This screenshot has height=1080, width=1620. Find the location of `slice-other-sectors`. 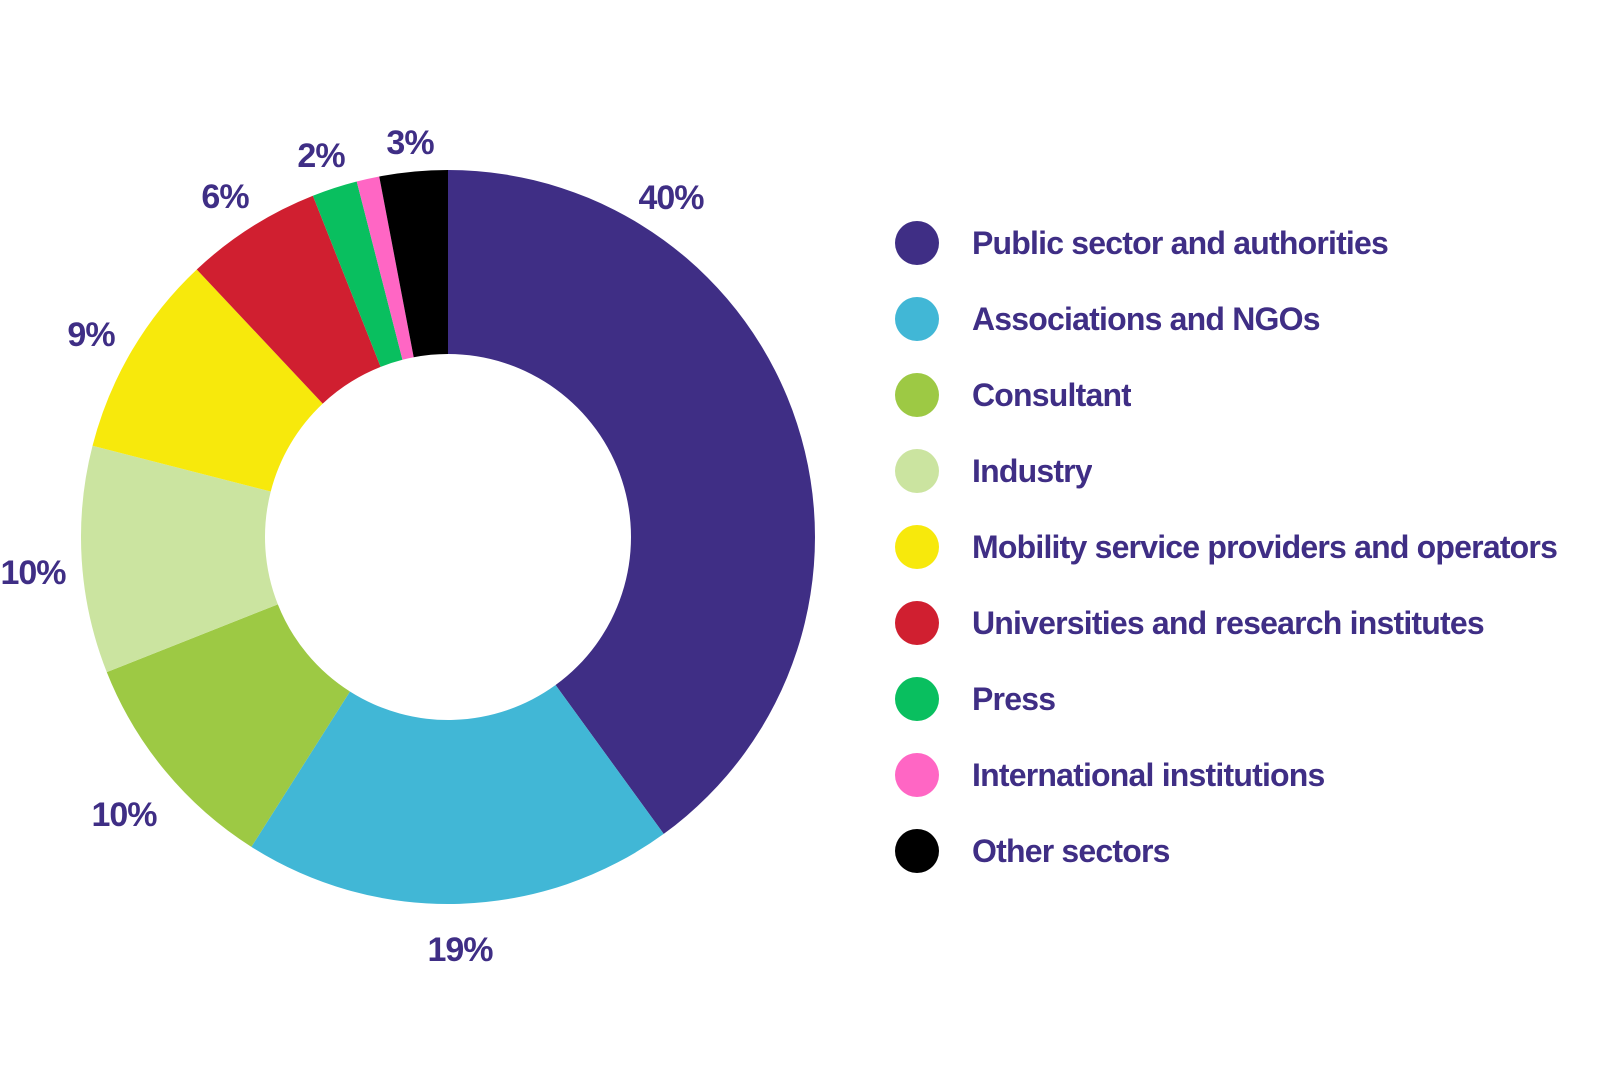

slice-other-sectors is located at coordinates (413, 264).